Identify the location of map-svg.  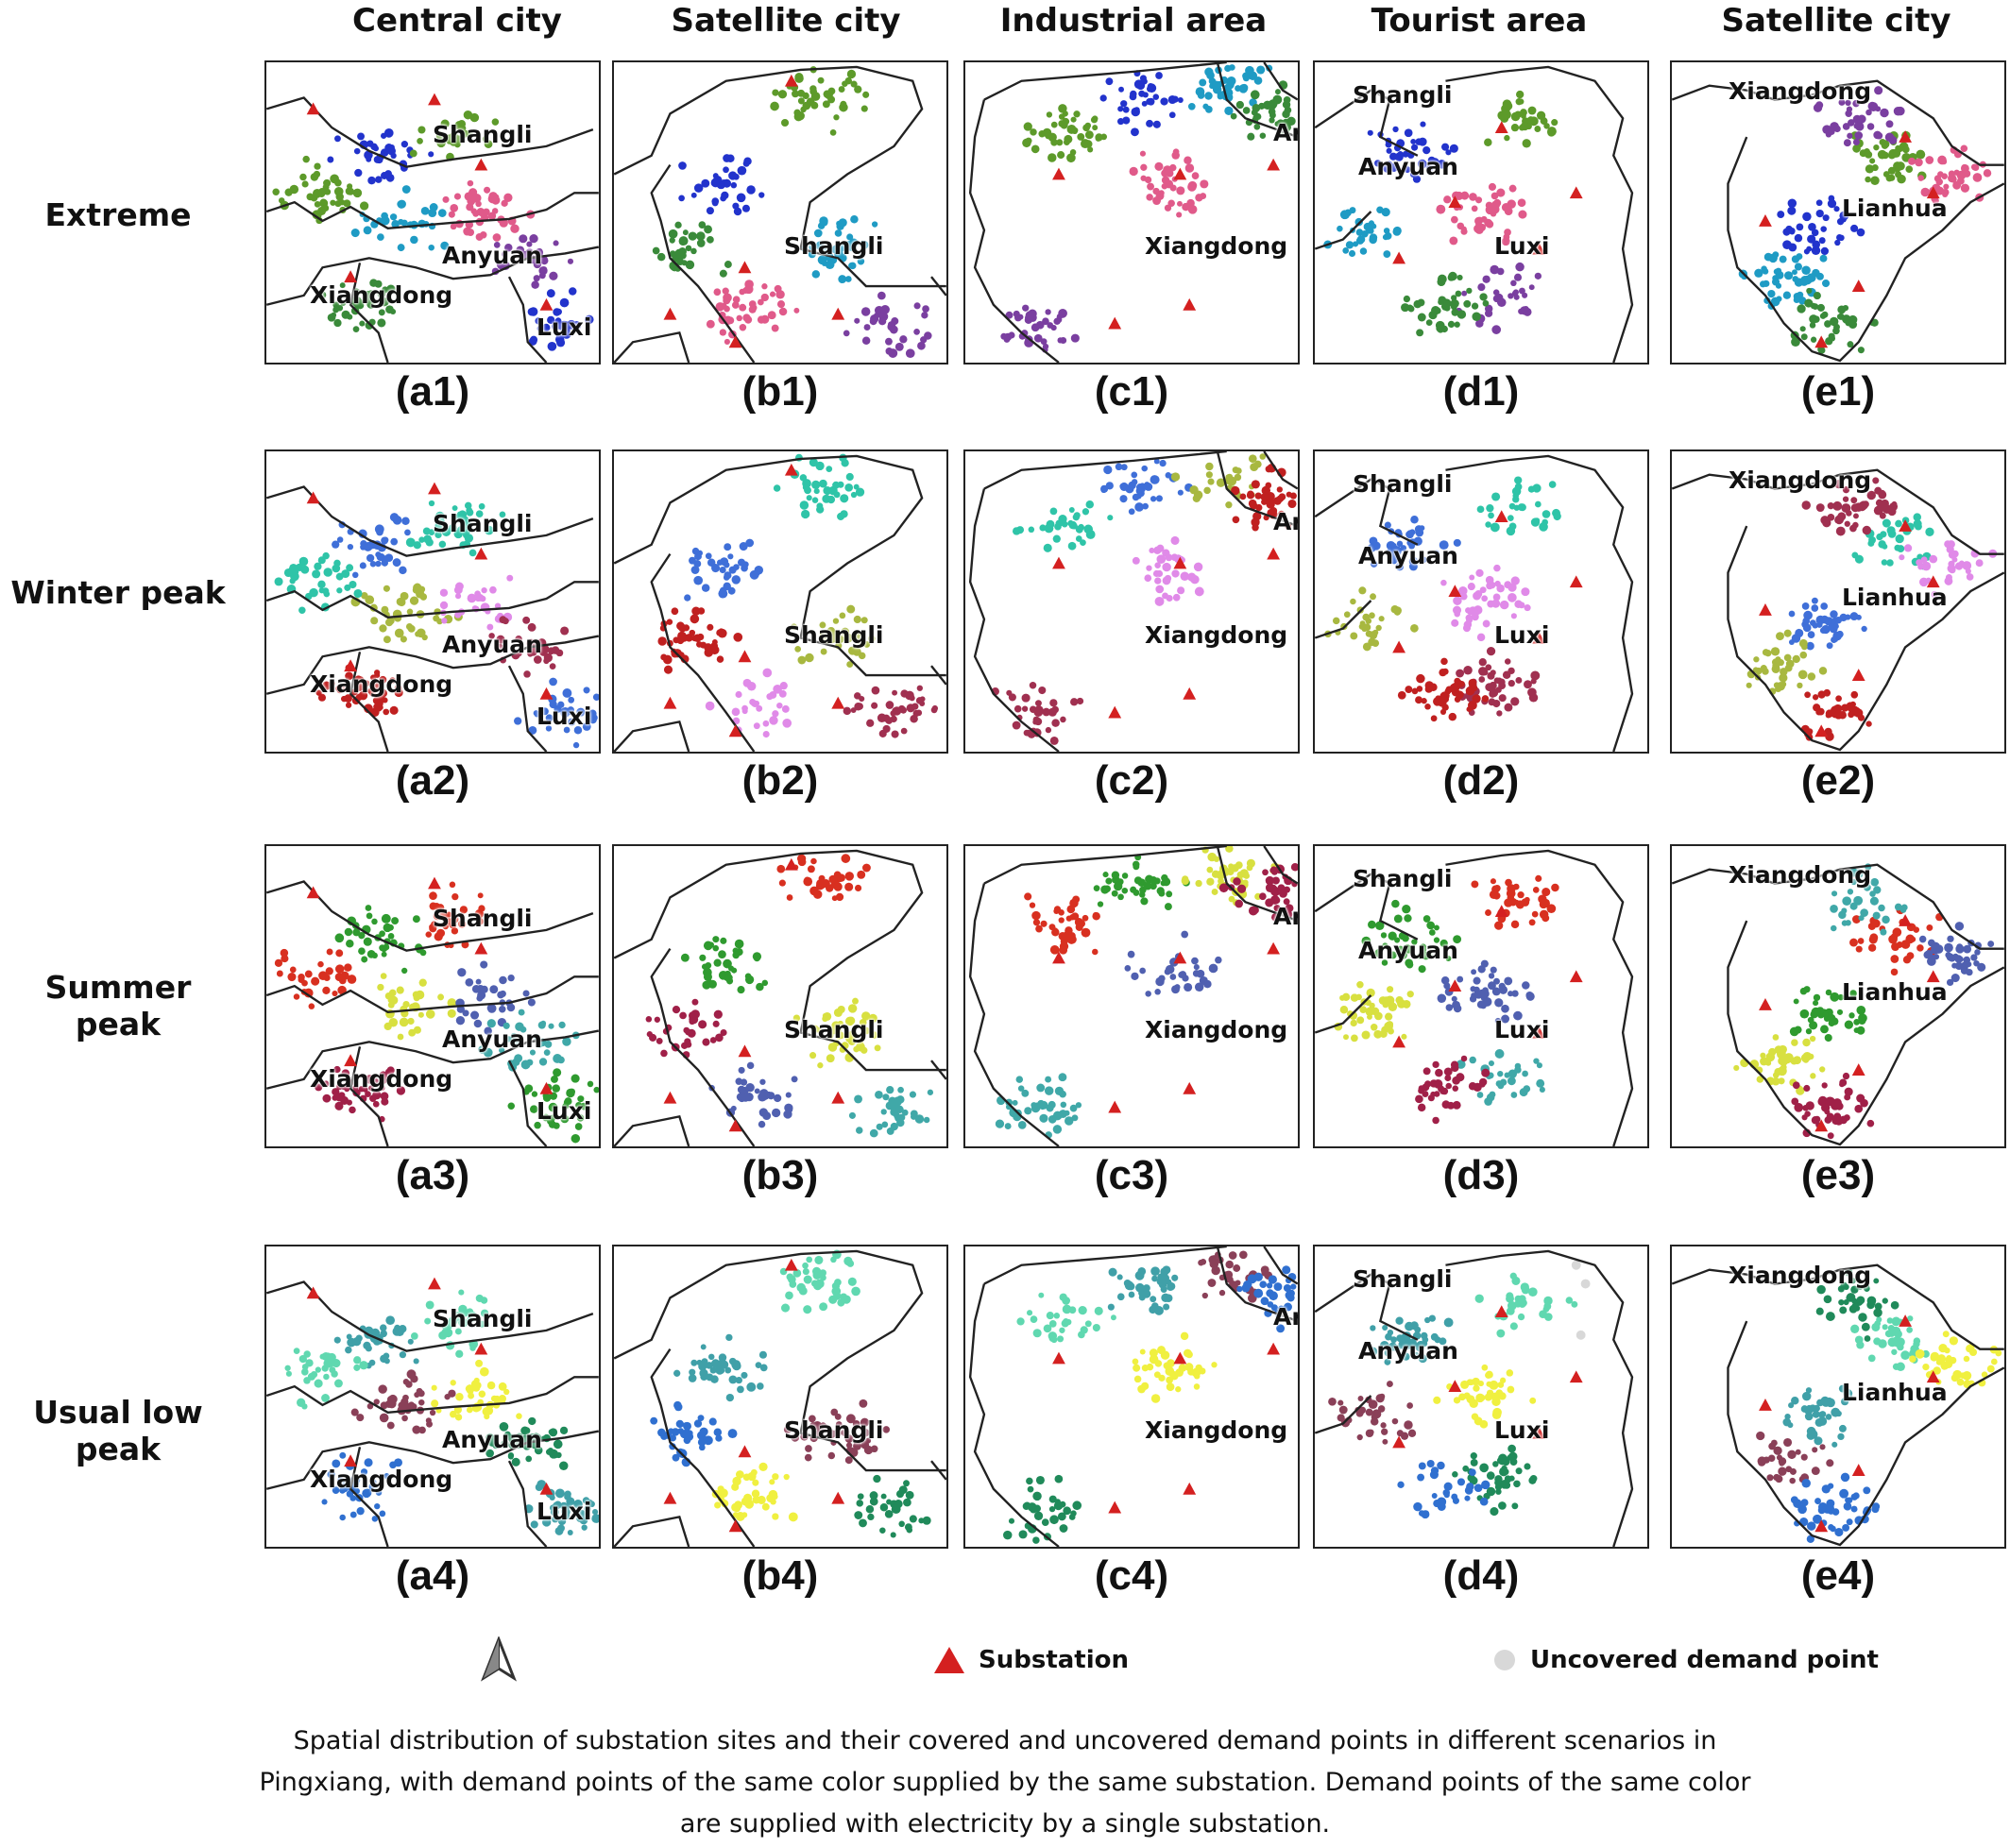
(1133, 1396).